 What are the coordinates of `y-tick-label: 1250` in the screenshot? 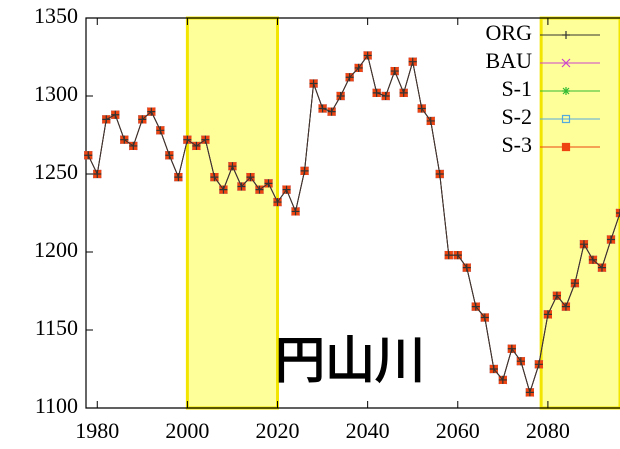 It's located at (56, 171).